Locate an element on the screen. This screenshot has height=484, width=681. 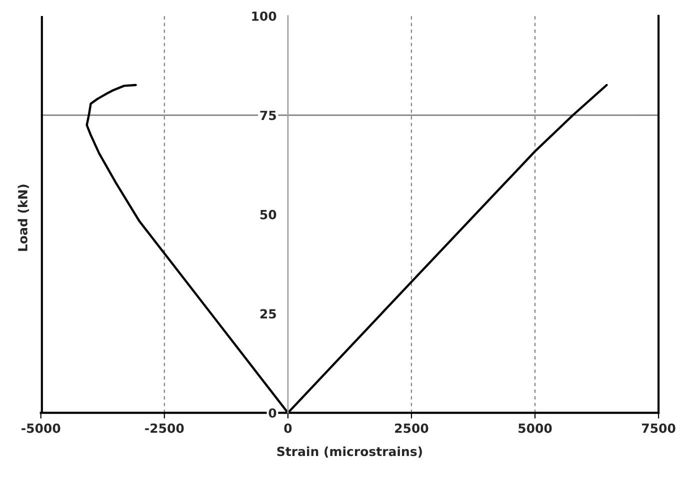
y-tick-label: 0 is located at coordinates (272, 413).